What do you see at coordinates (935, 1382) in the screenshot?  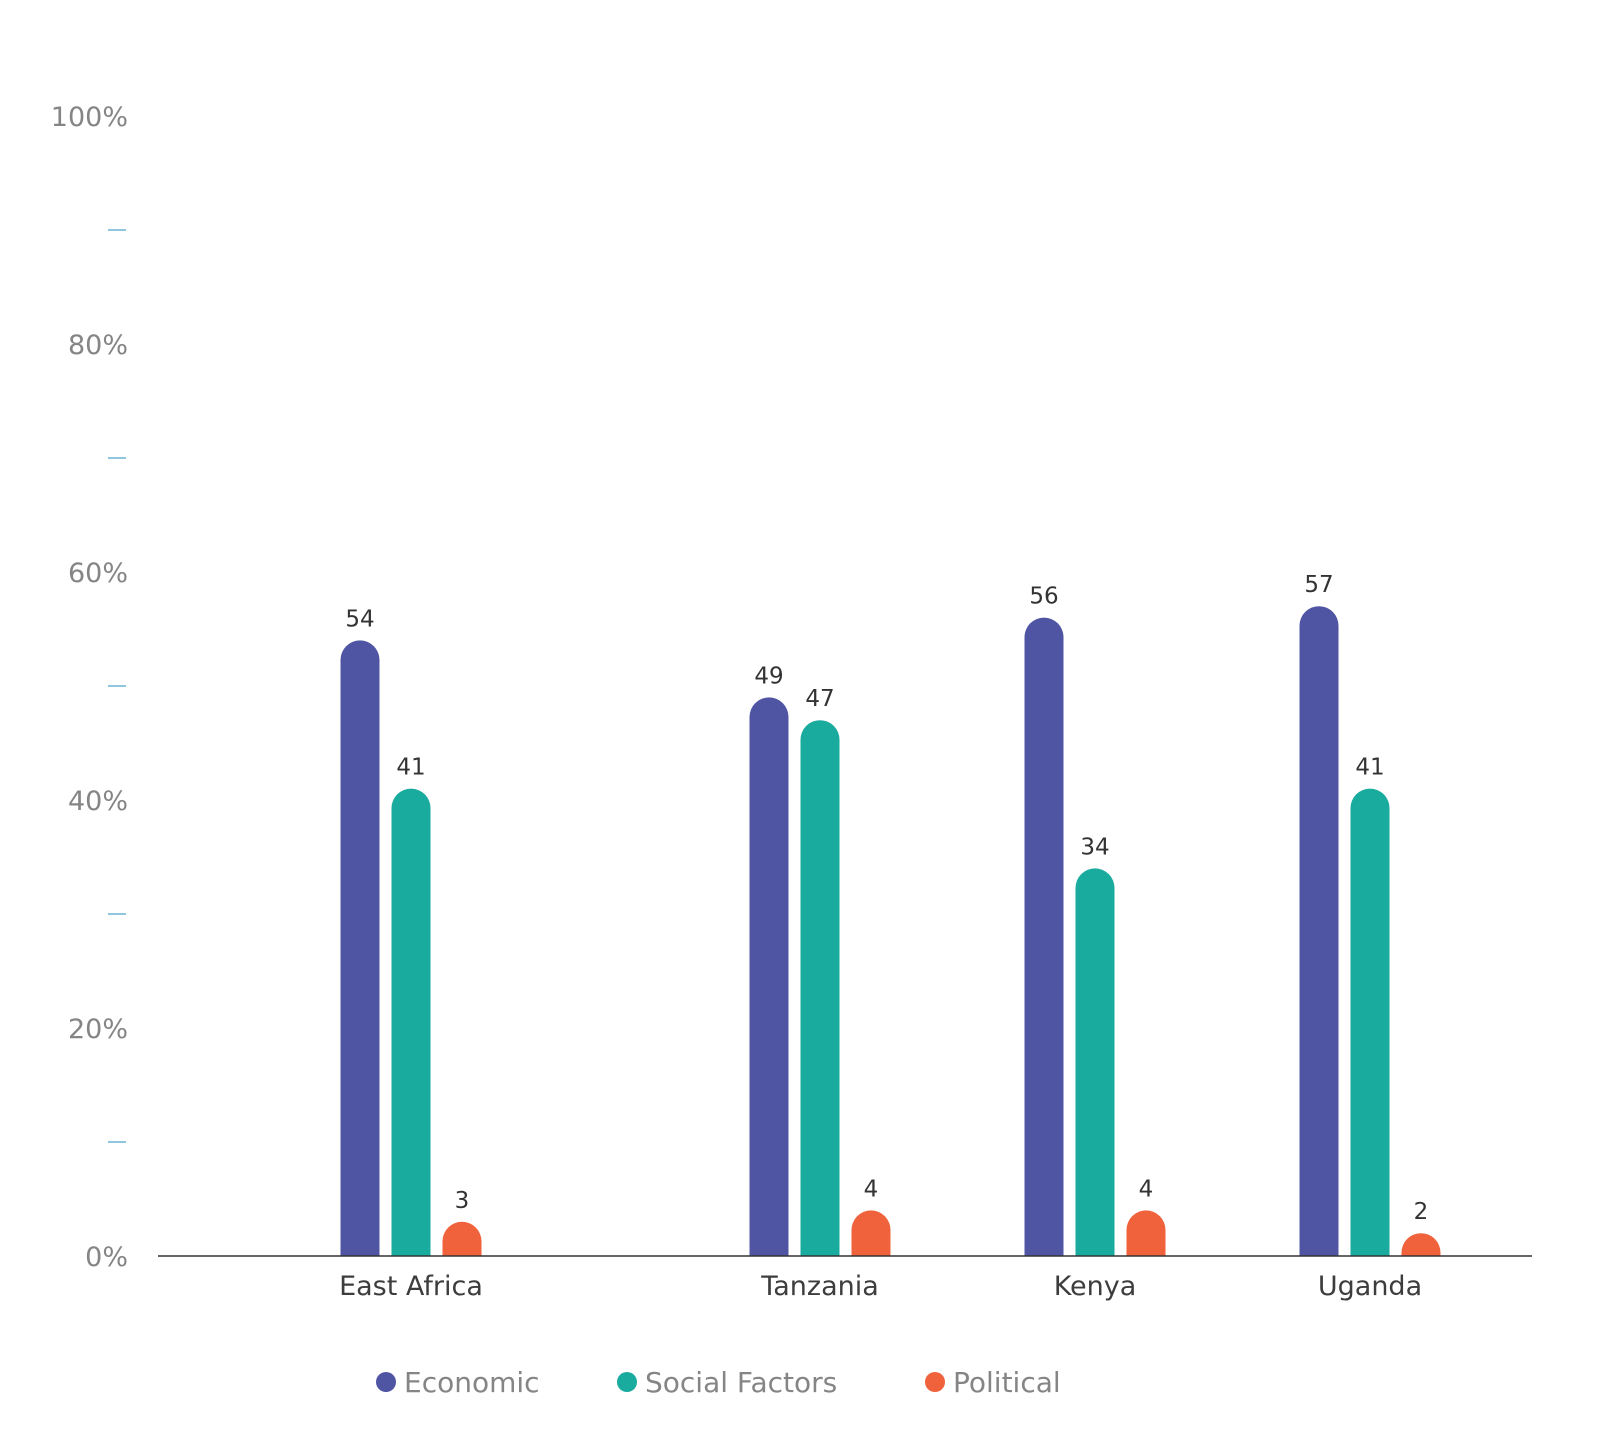 I see `legend-swatch-political` at bounding box center [935, 1382].